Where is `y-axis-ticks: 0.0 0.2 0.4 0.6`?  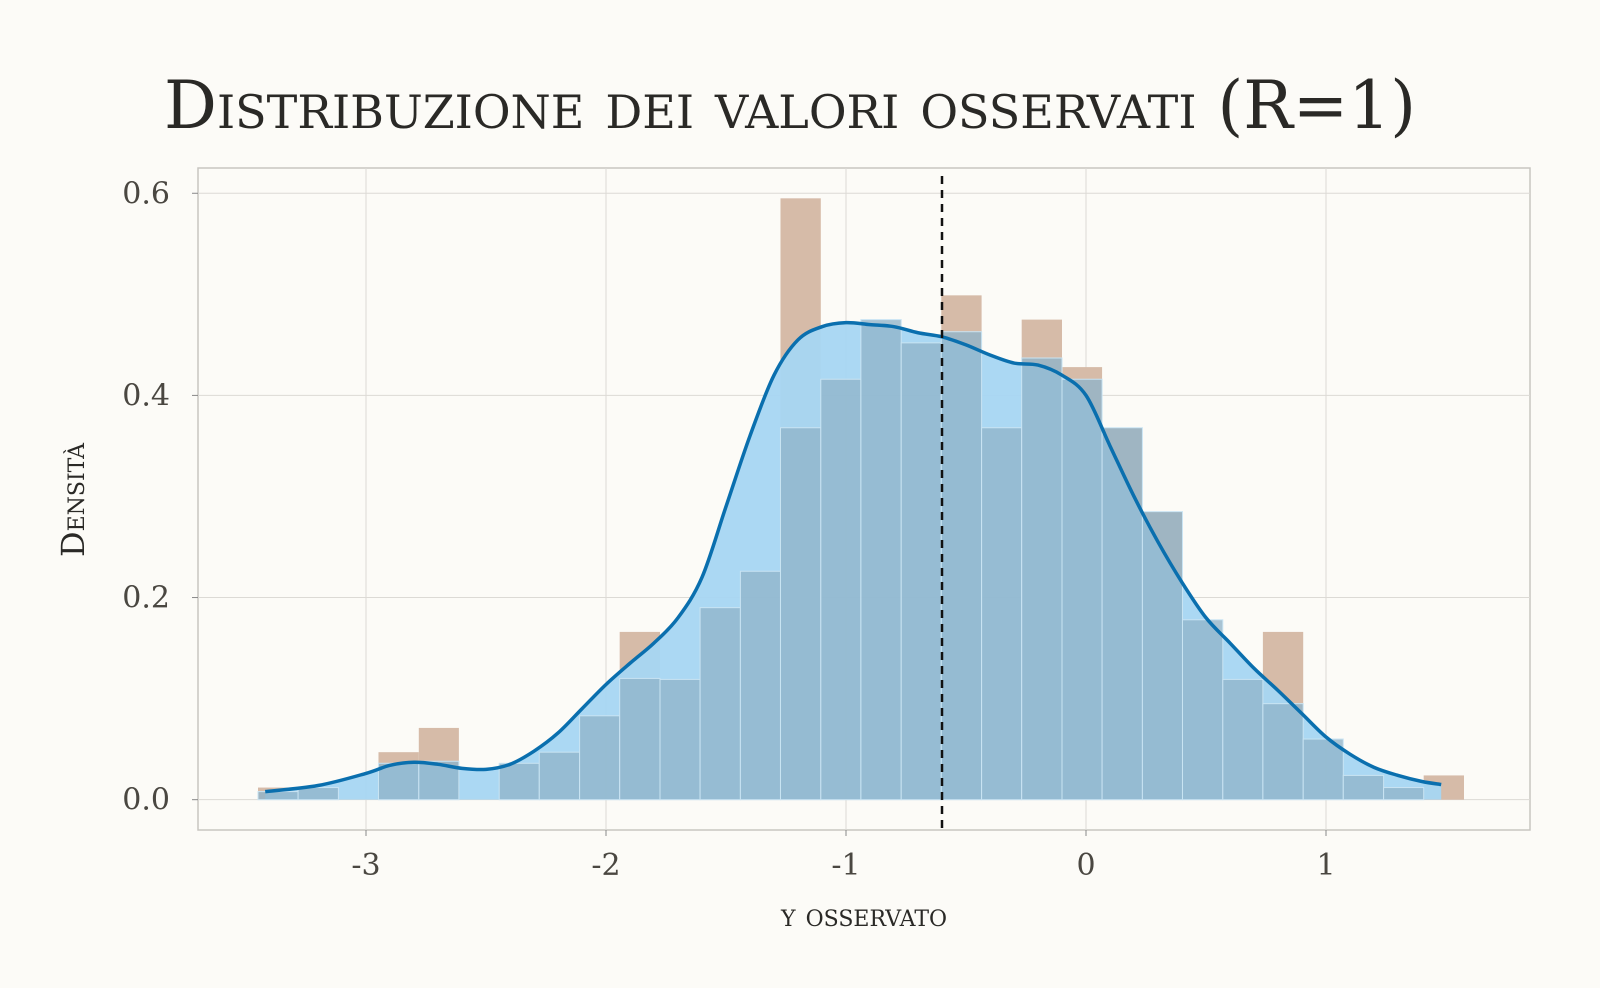
y-axis-ticks: 0.0 0.2 0.4 0.6 is located at coordinates (160, 497).